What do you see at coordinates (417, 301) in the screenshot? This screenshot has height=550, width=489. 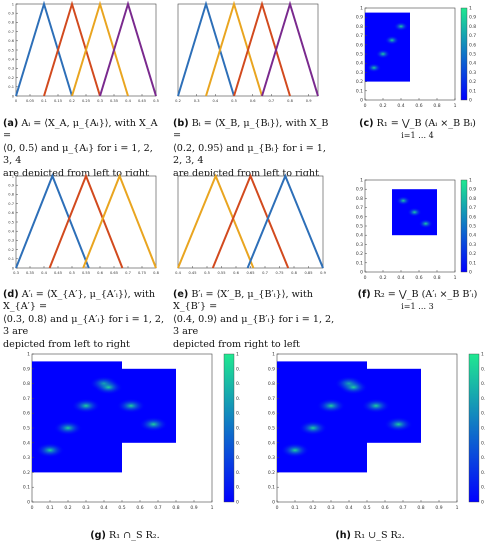 I see `caption-f: (f) R₂ = ⋁_B (A′ᵢ ×_B B′ᵢ) i=1 … 3` at bounding box center [417, 301].